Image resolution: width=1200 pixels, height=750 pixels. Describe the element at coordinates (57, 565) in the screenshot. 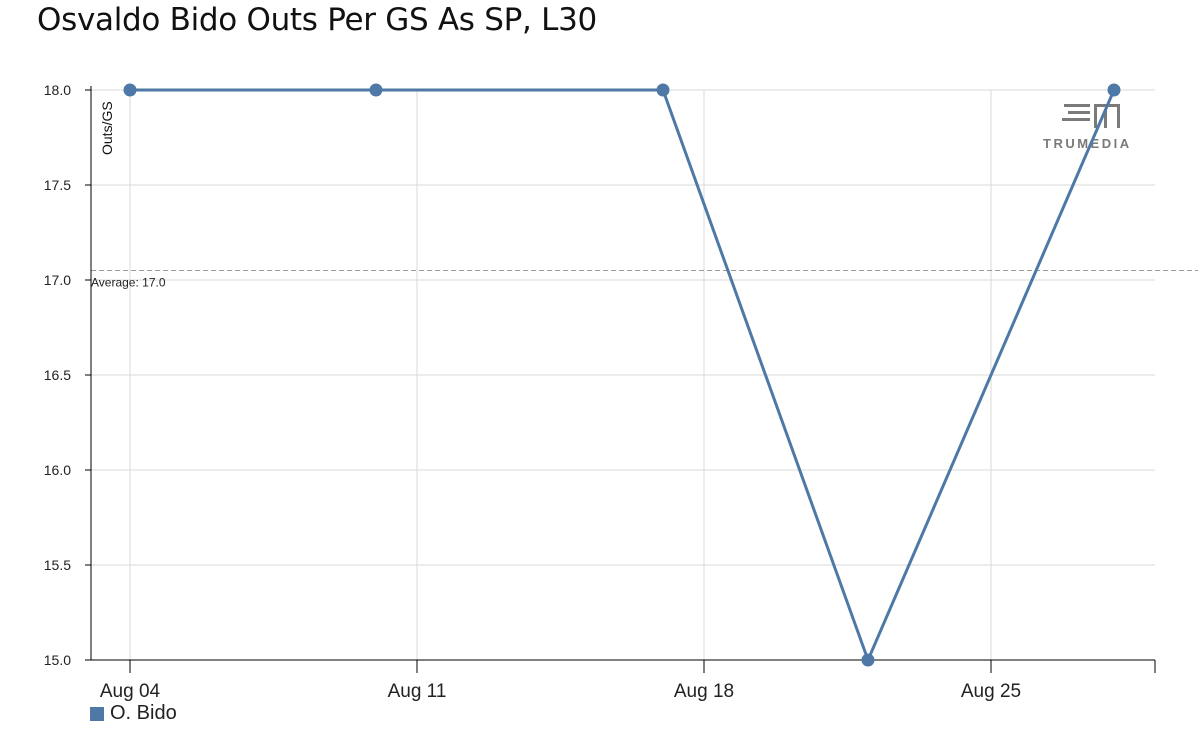

I see `y-tick-label: 15.5` at that location.